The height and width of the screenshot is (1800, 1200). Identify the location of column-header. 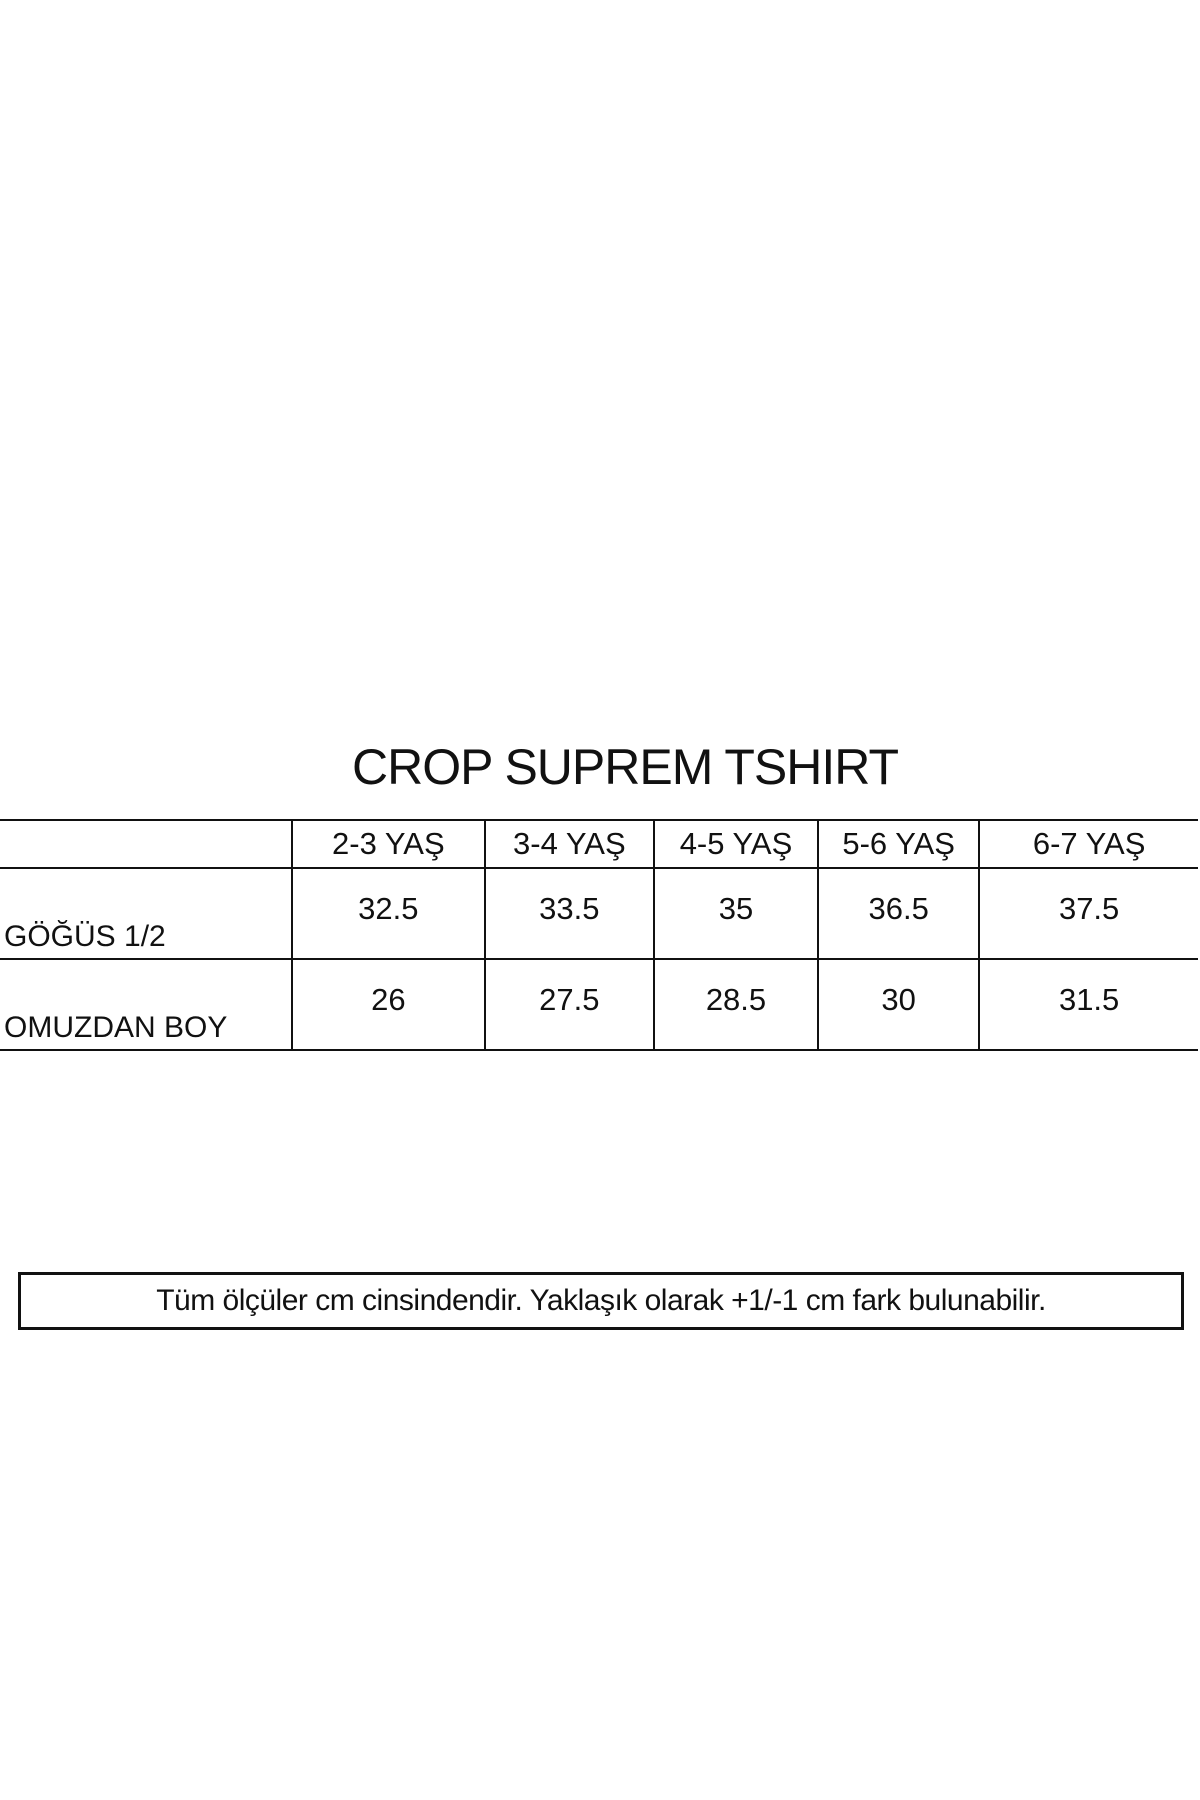
(146, 844).